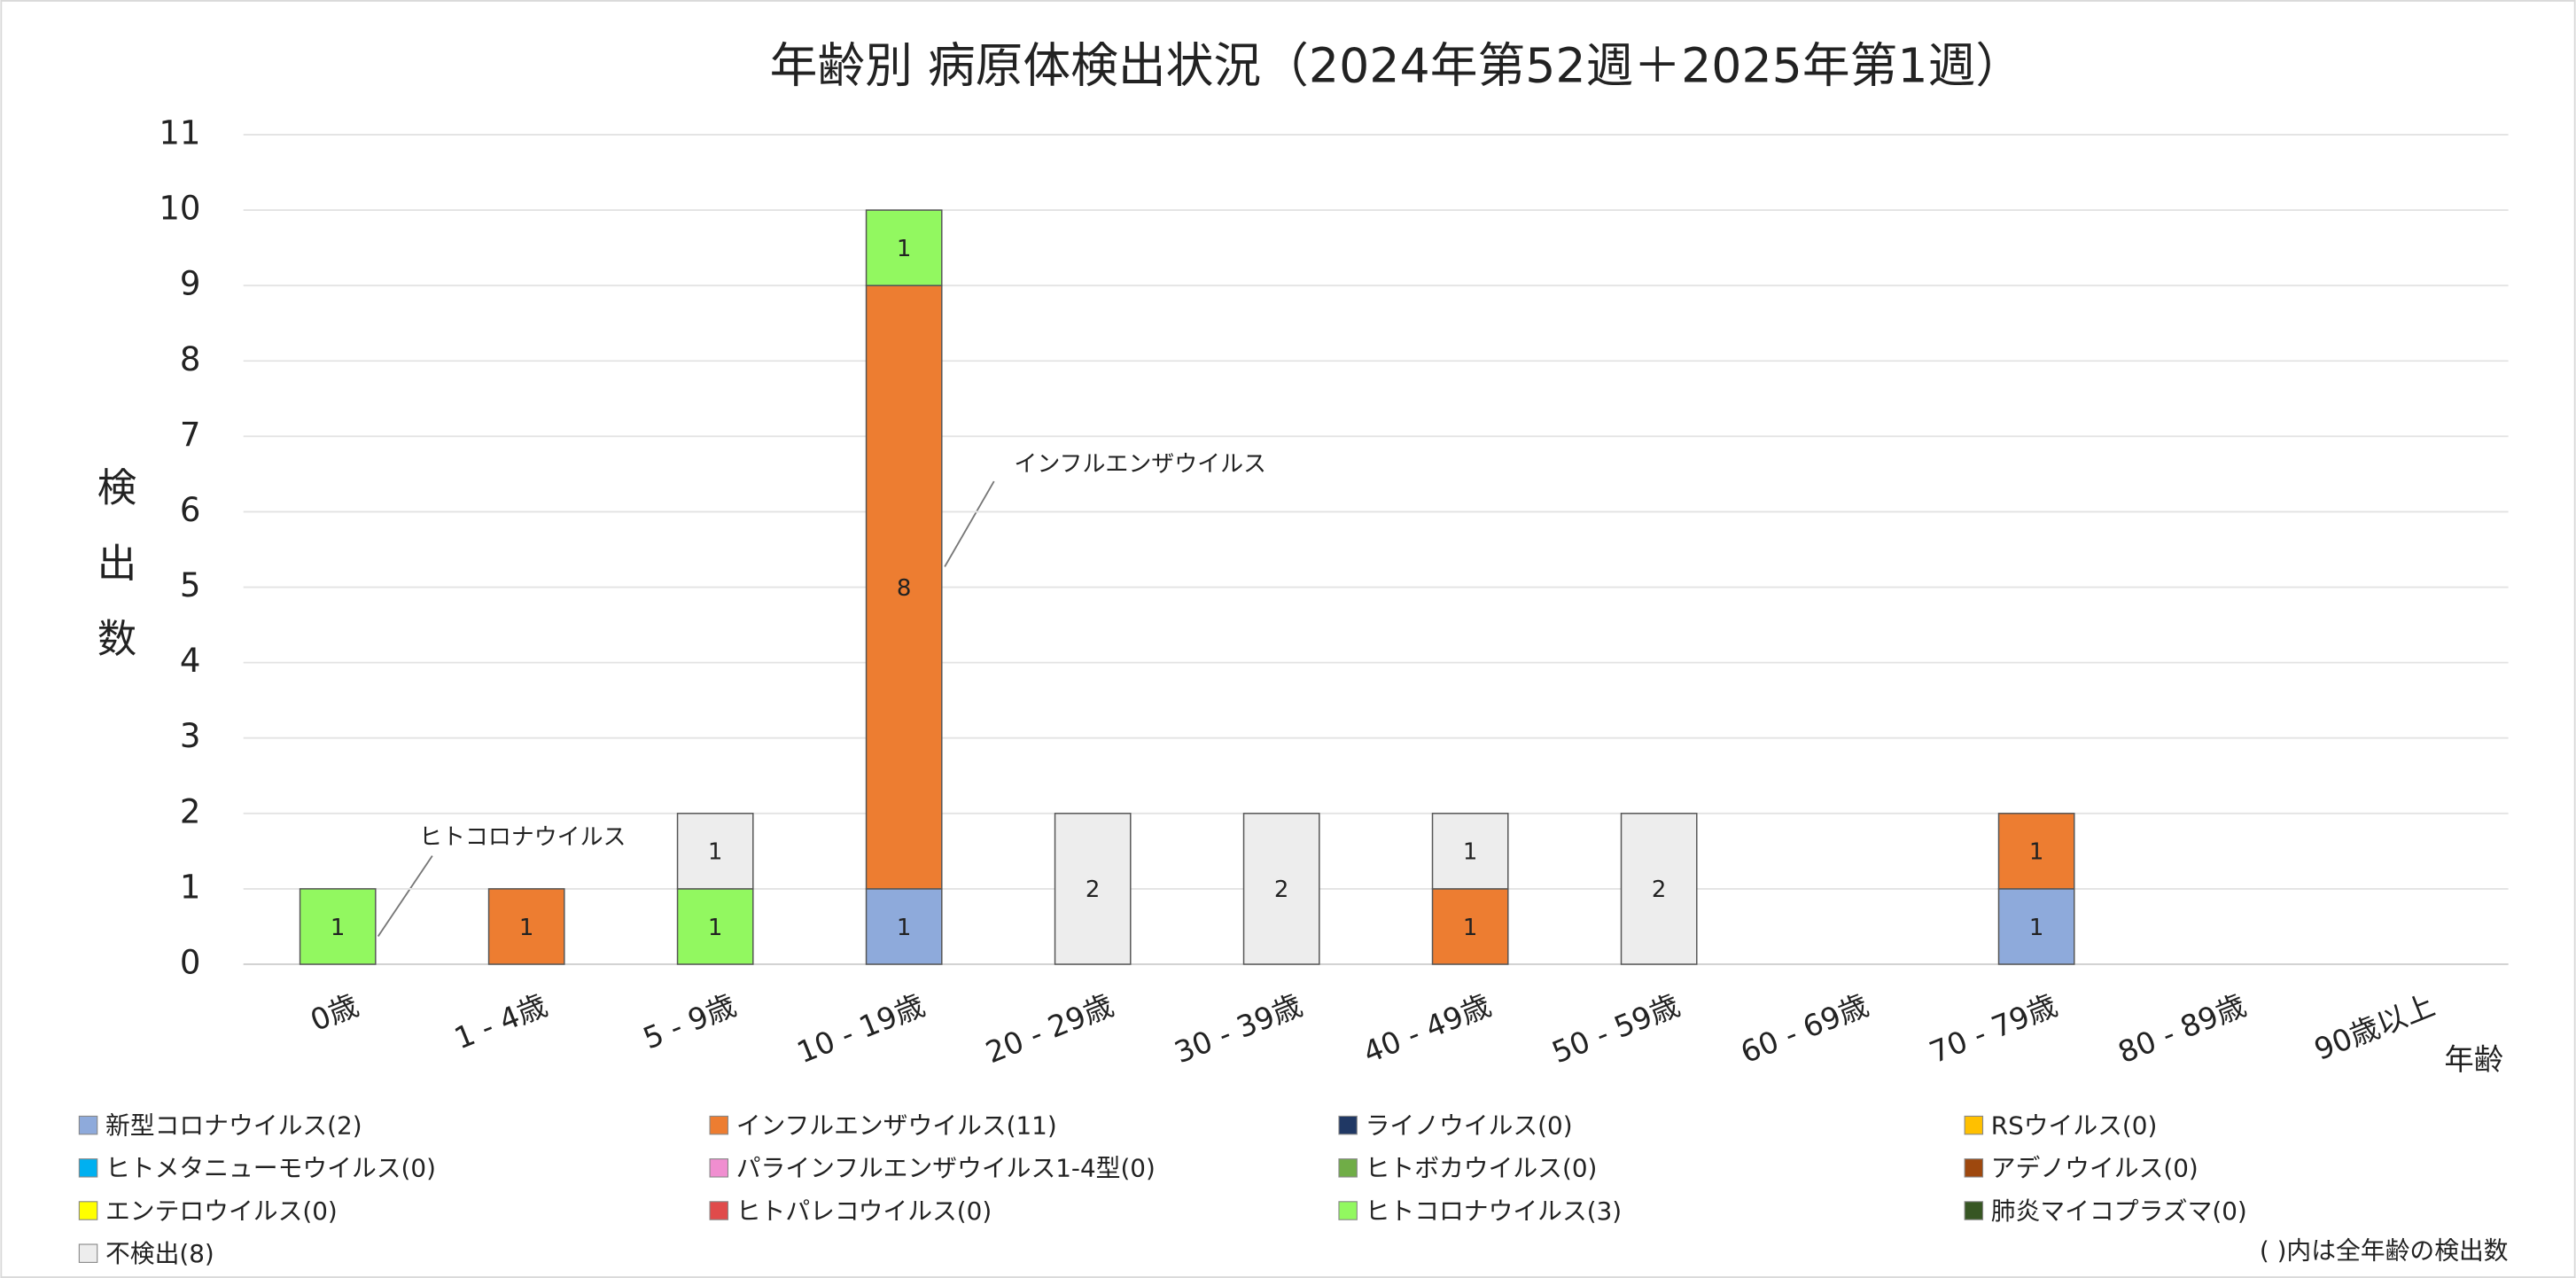 The width and height of the screenshot is (2576, 1278). Describe the element at coordinates (2095, 1169) in the screenshot. I see `legend-label: アデノウイルス(0)` at that location.